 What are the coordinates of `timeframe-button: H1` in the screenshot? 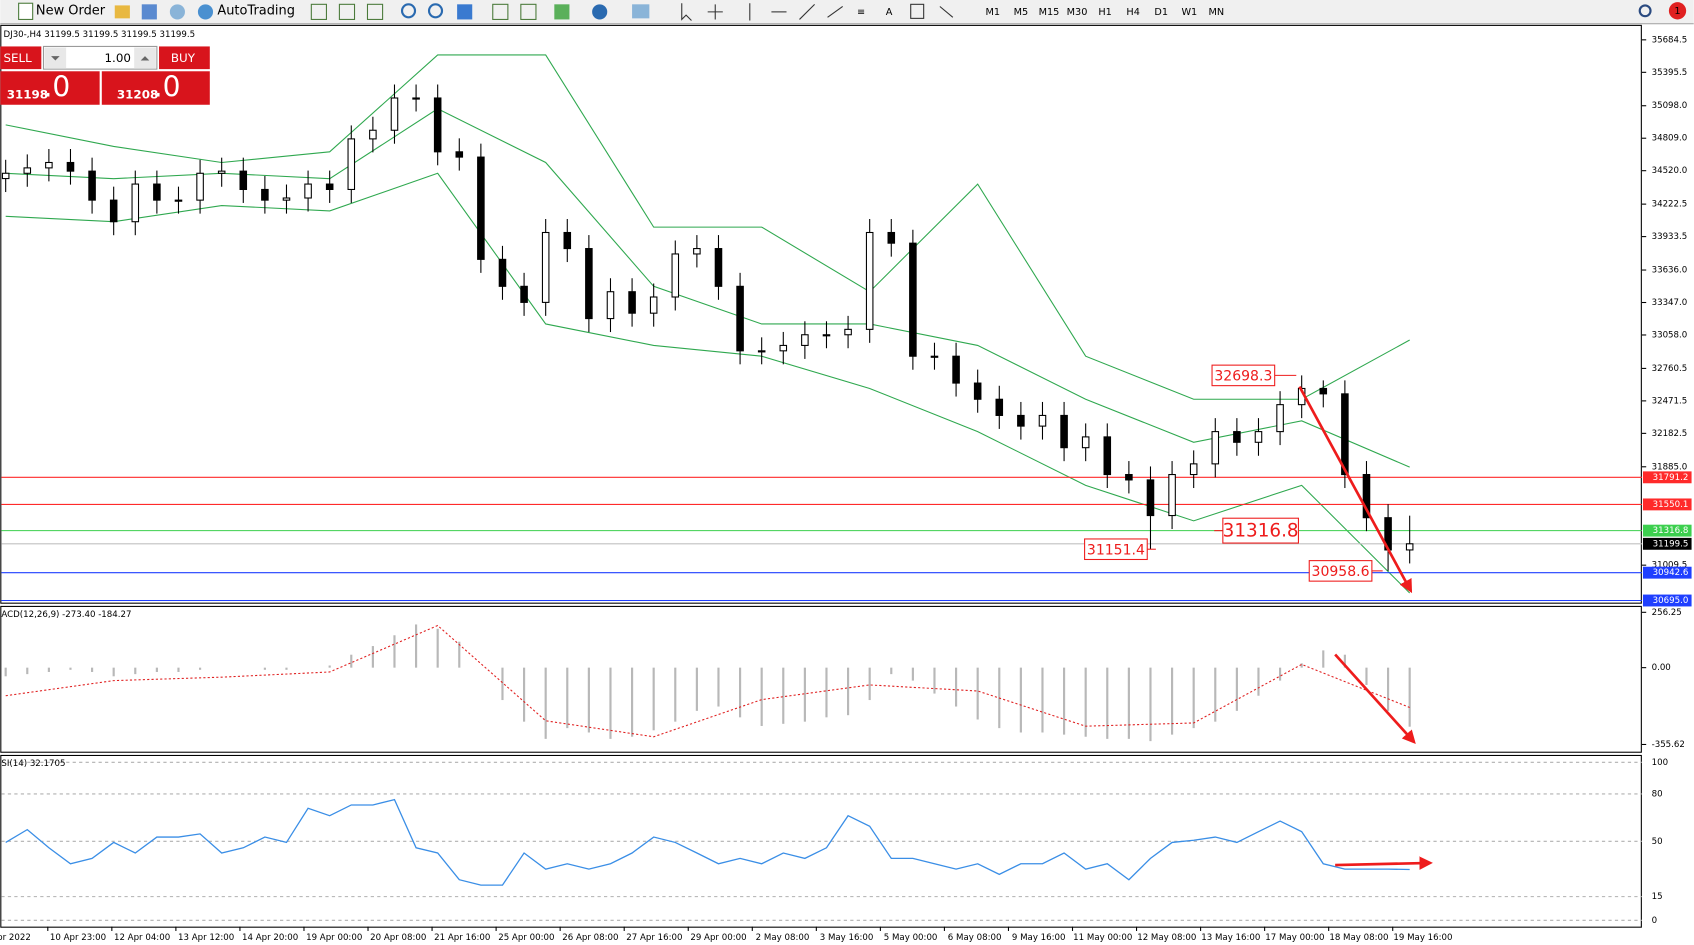 It's located at (1104, 12).